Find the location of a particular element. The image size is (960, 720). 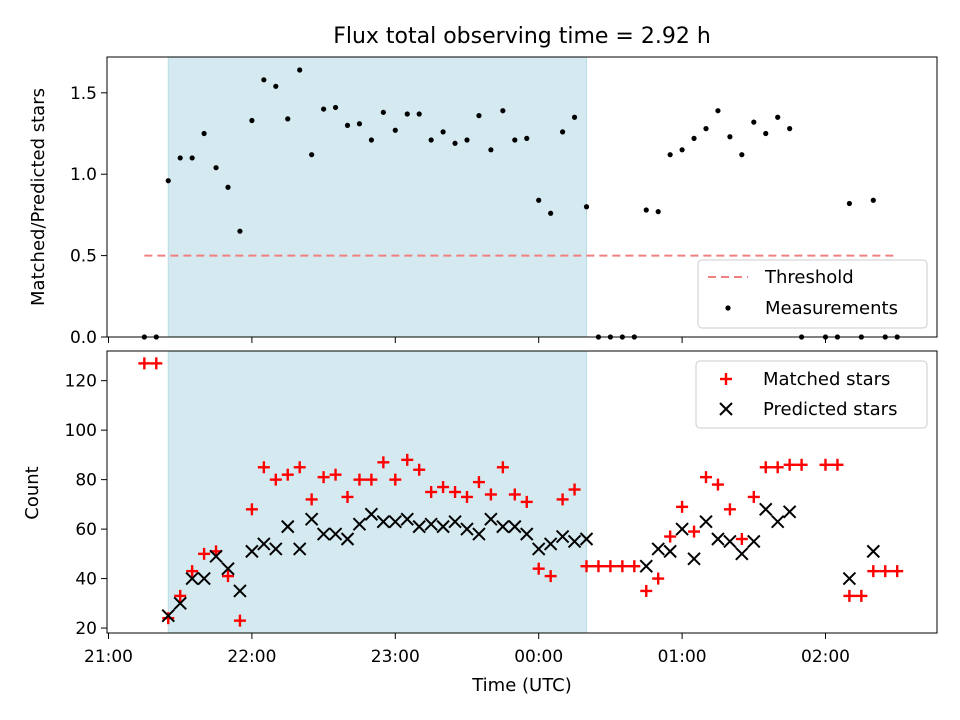

count-y-tick-label: 40 is located at coordinates (86, 580).